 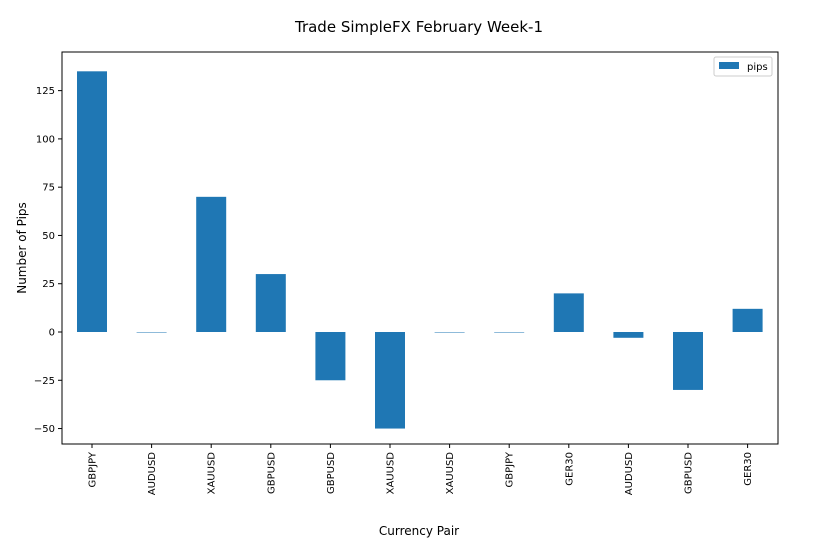 What do you see at coordinates (48, 260) in the screenshot?
I see `y-axis: −50 −25 0 25 50 75 100 125` at bounding box center [48, 260].